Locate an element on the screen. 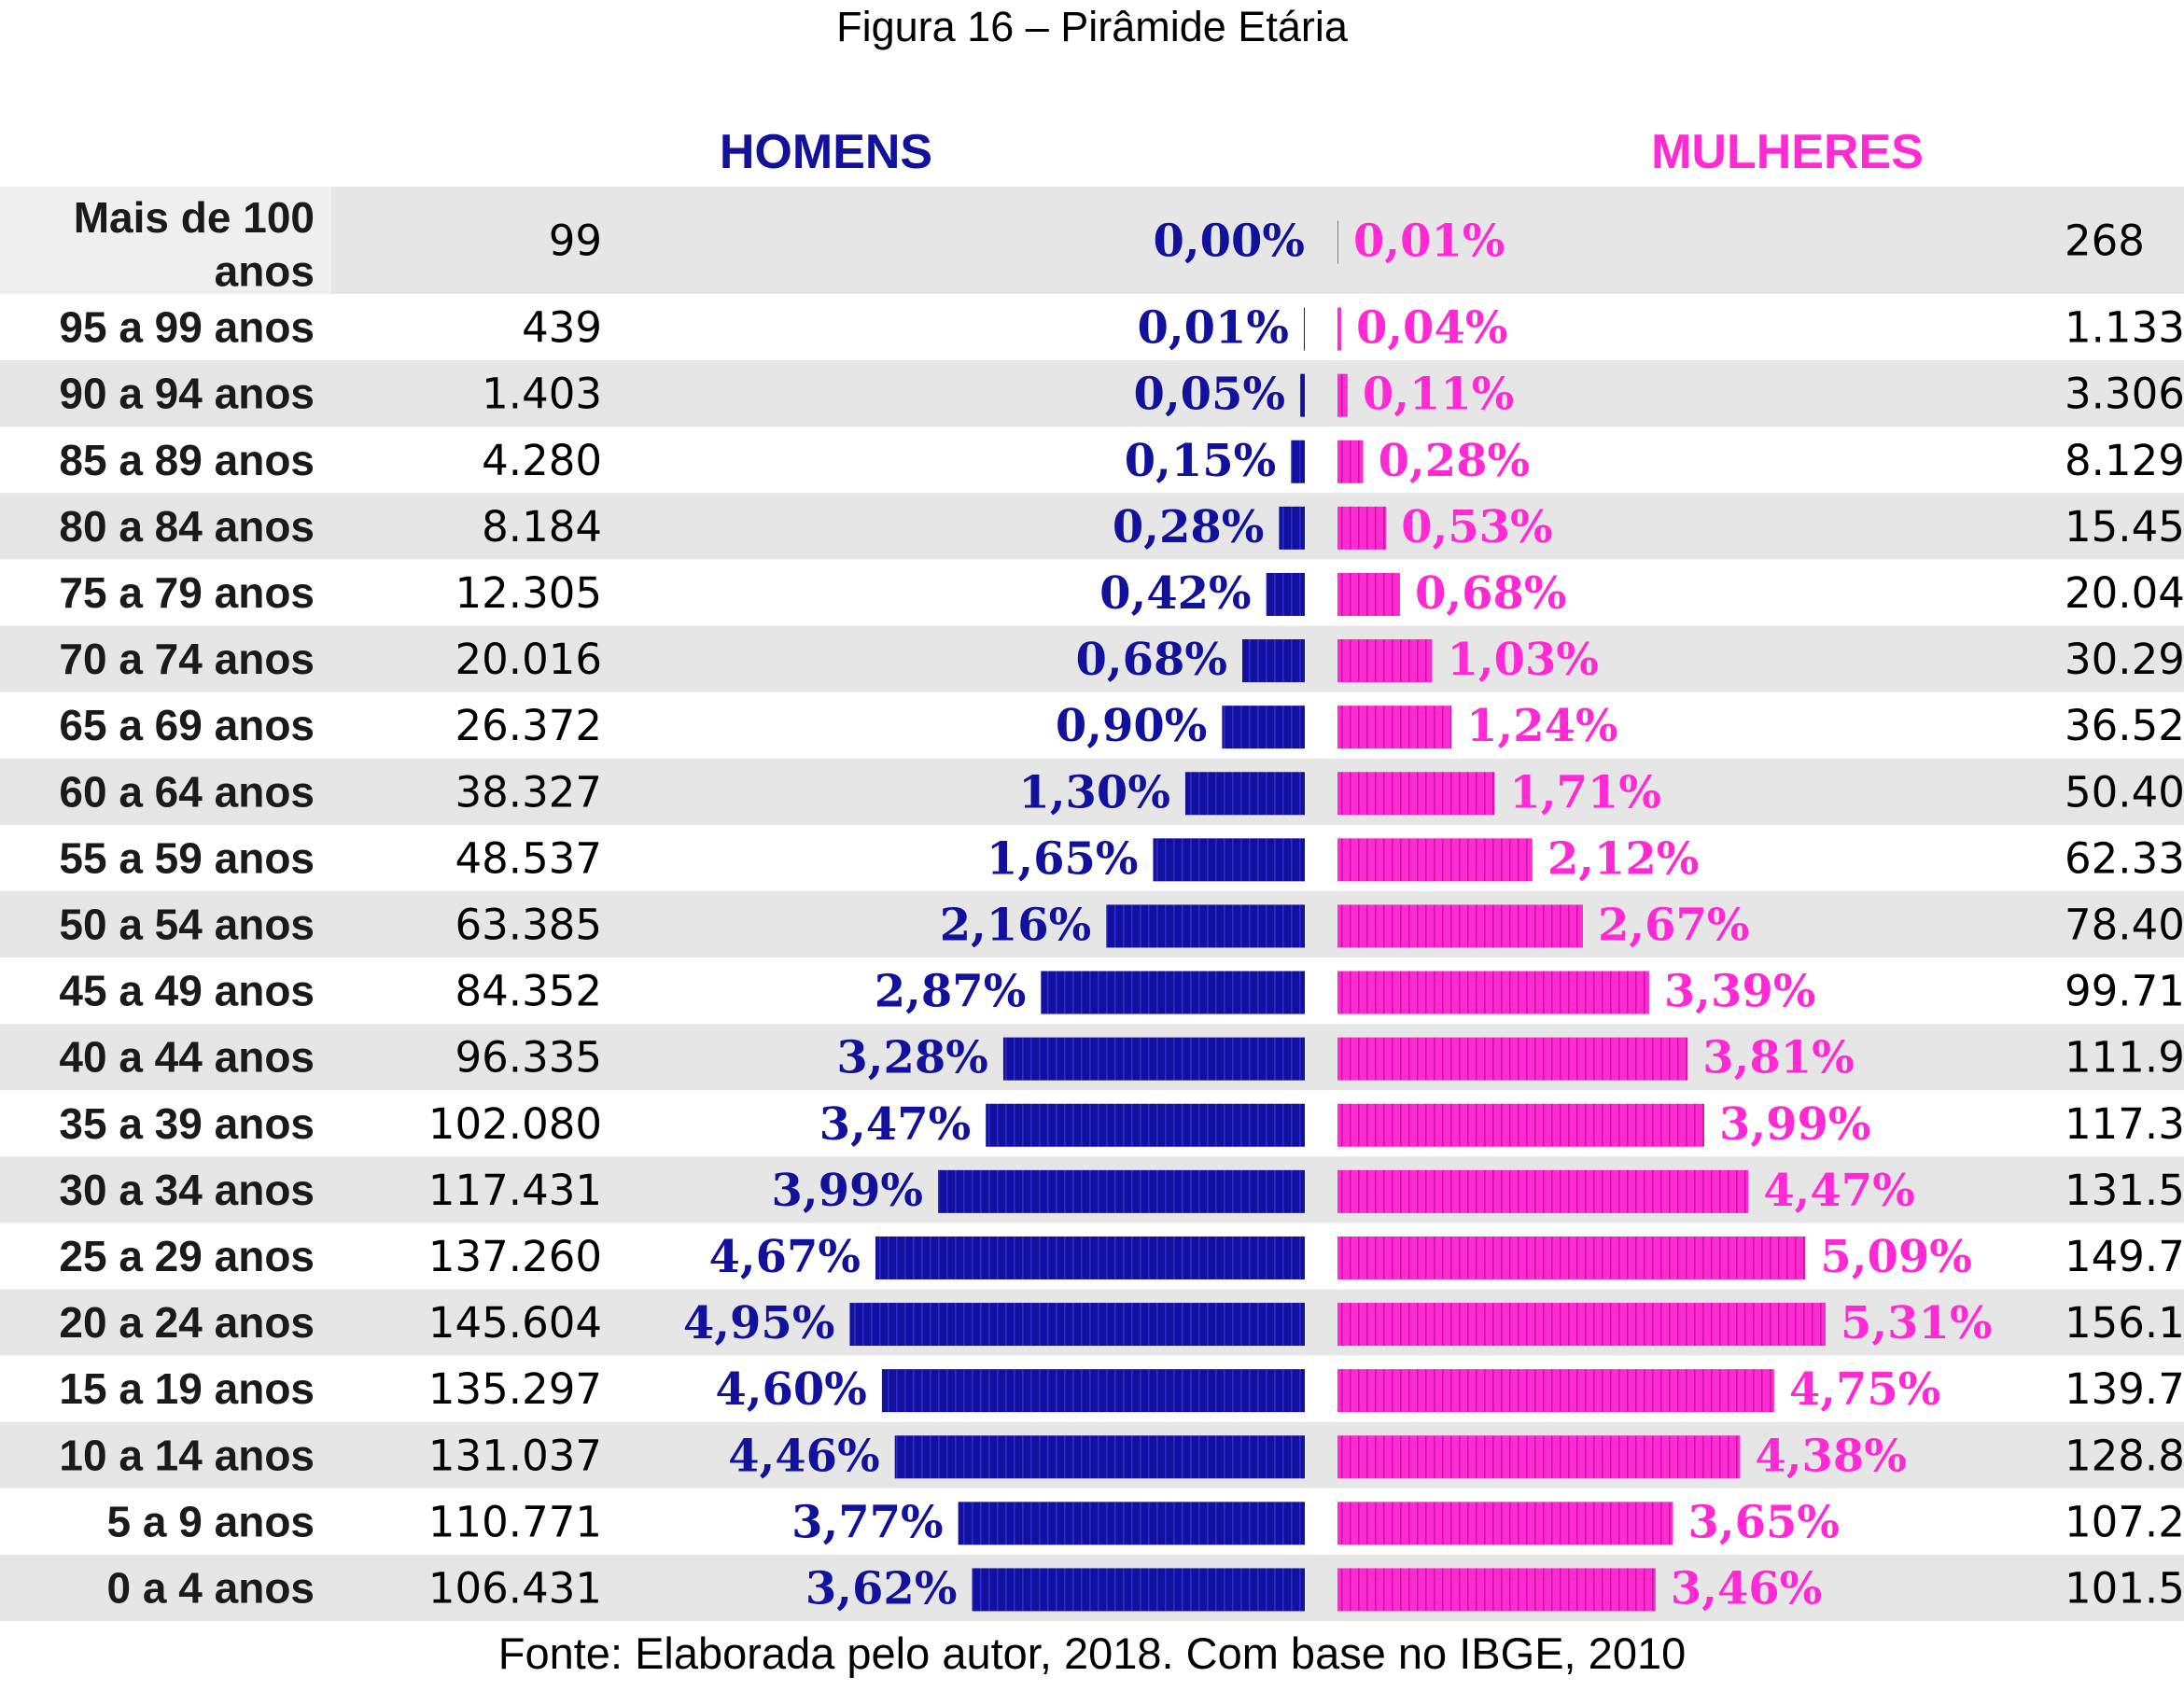 Image resolution: width=2184 pixels, height=1705 pixels. women-percent-label: 0,28% is located at coordinates (1455, 461).